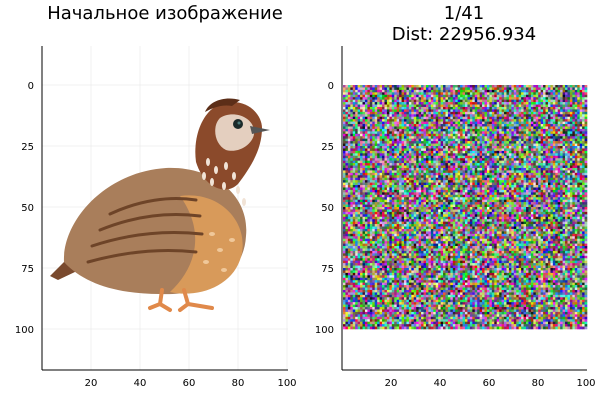 This screenshot has height=400, width=600. What do you see at coordinates (31, 86) in the screenshot?
I see `left-ytick-0: 0` at bounding box center [31, 86].